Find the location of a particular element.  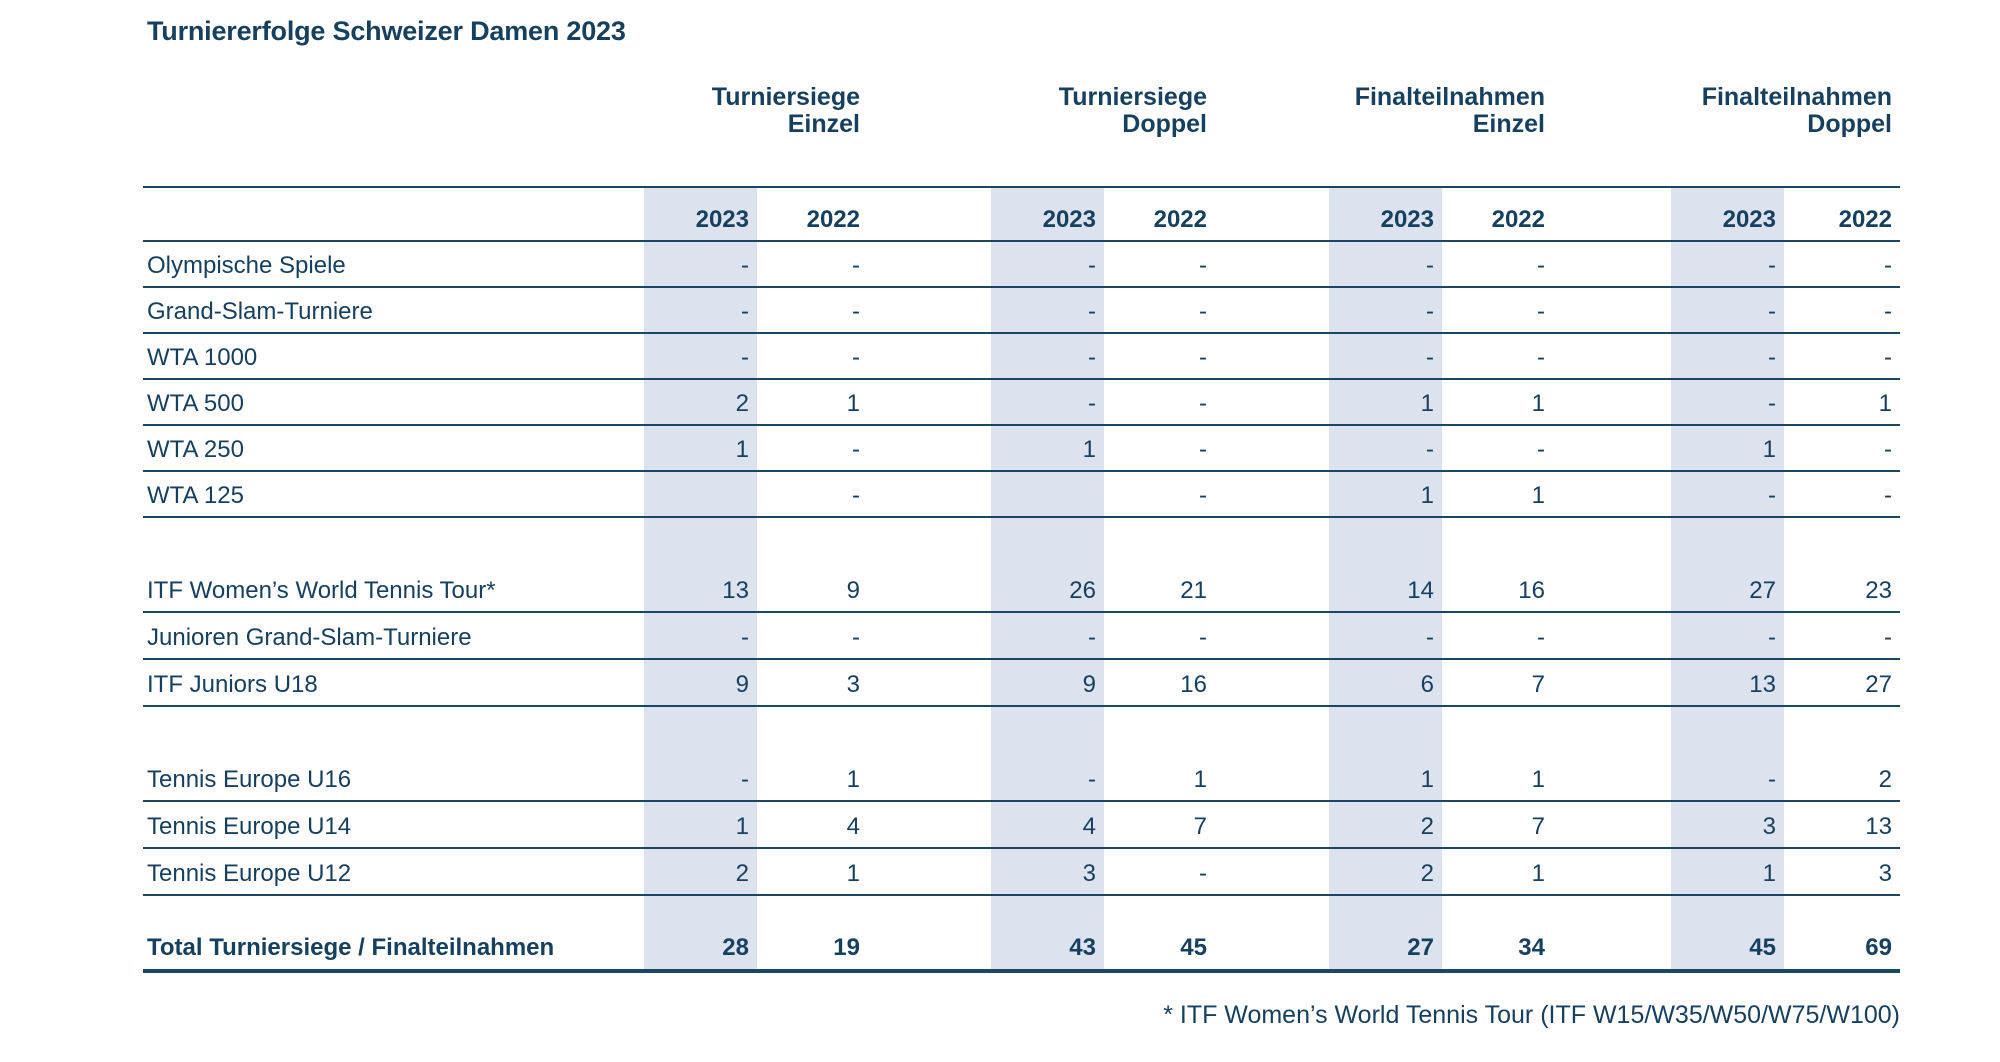

group-header-line1: Turniersiege is located at coordinates (785, 97).